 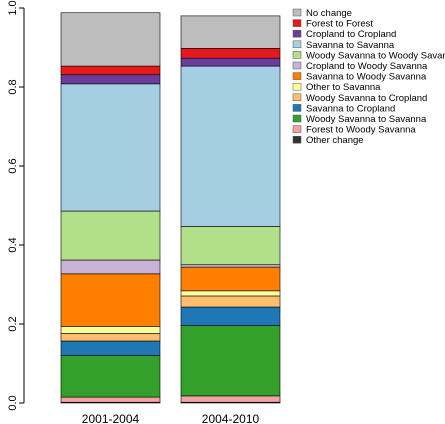 I want to click on y-tick-label: 0.0, so click(x=13, y=402).